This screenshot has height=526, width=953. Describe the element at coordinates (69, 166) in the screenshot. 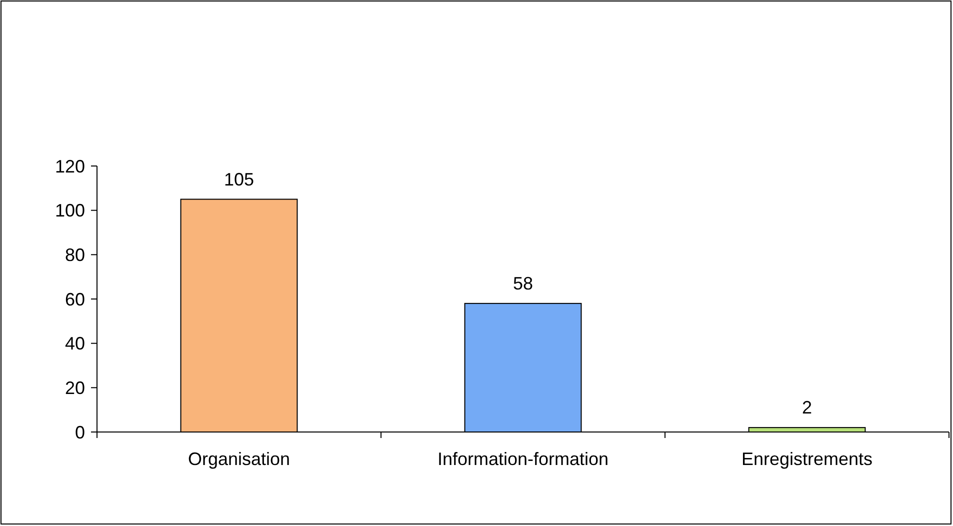

I see `y-tick-label: 120` at that location.